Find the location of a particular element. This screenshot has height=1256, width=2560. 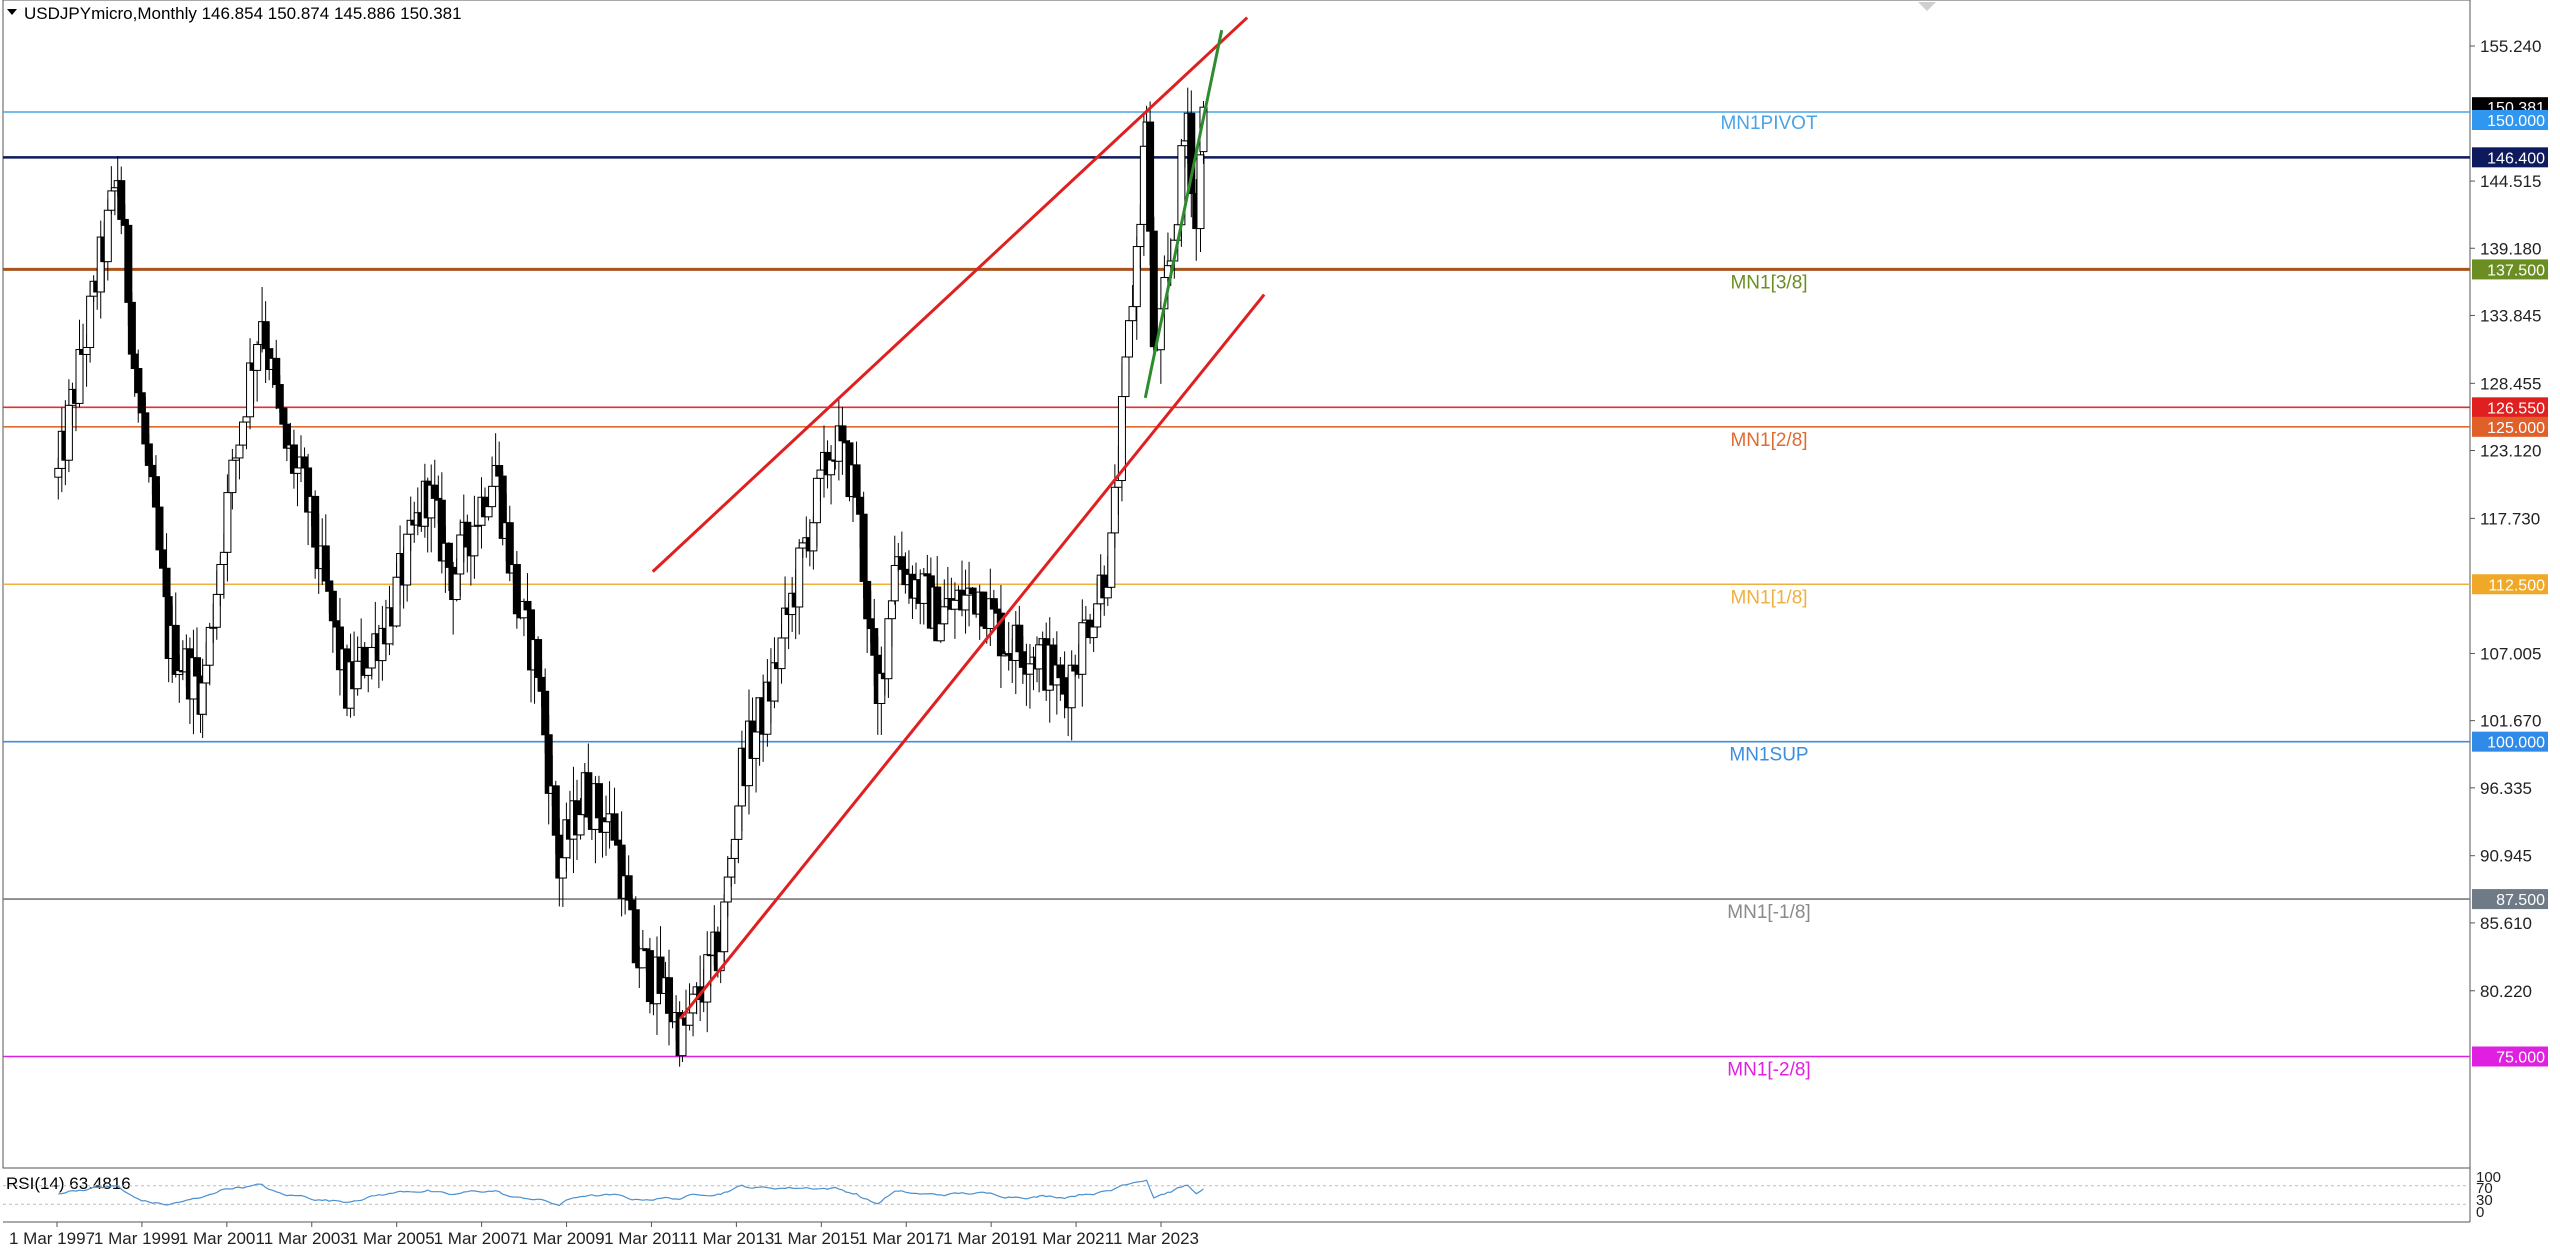

level-label-mn1-2-8-: MN1[-2/8] is located at coordinates (1768, 1070).